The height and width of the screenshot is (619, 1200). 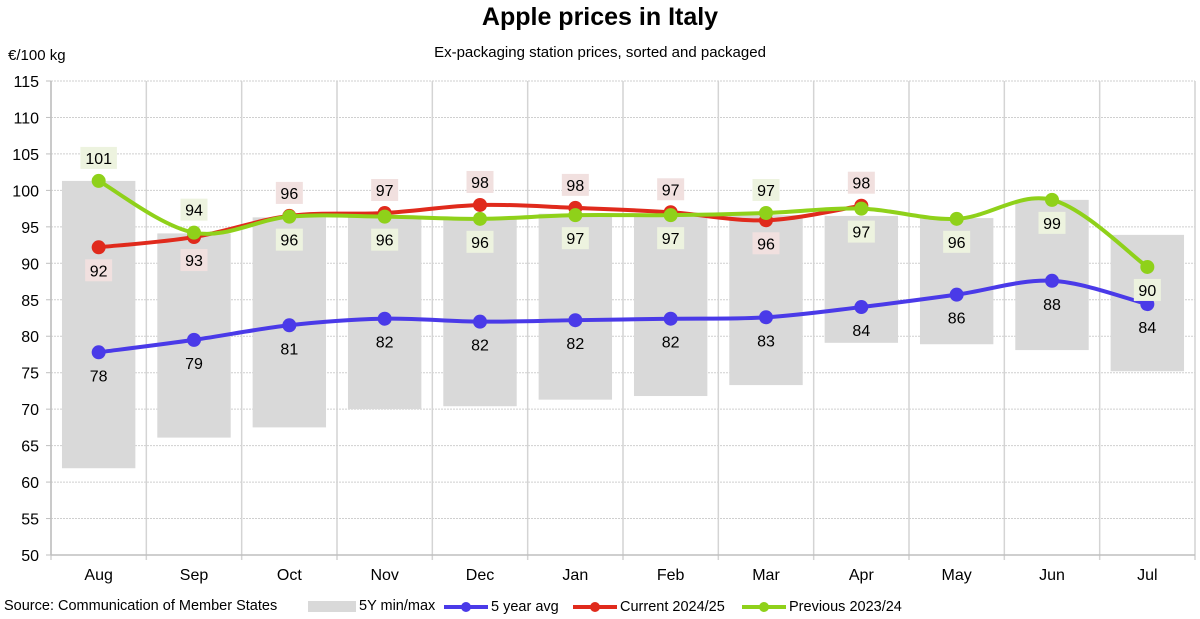 What do you see at coordinates (575, 575) in the screenshot?
I see `x-tick-label: Jan` at bounding box center [575, 575].